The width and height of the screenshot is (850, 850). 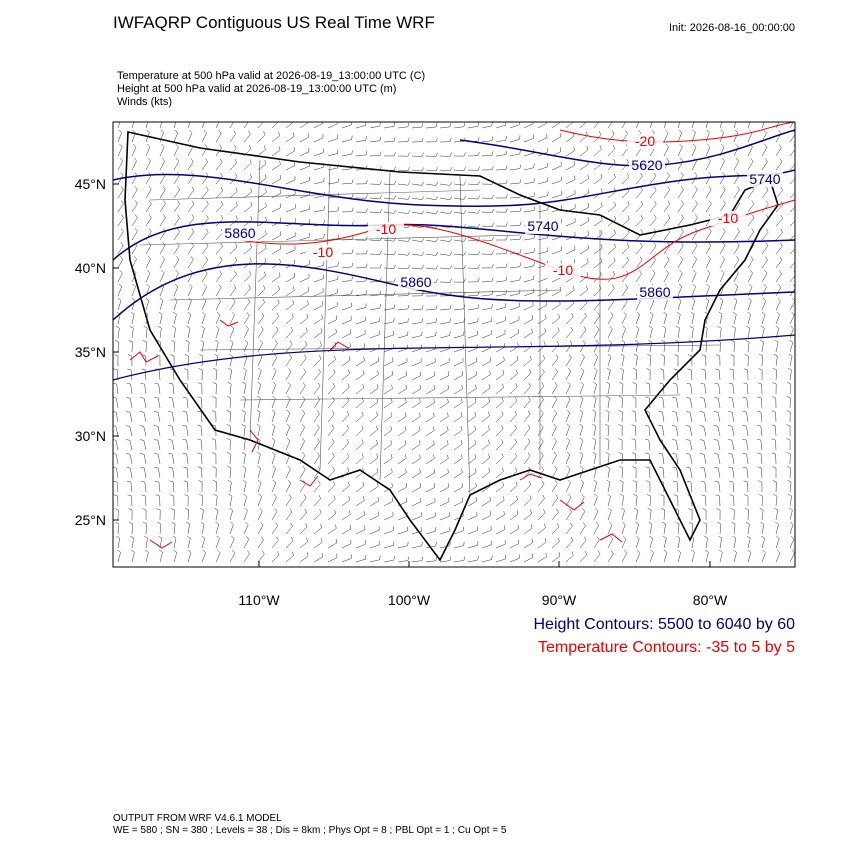 I want to click on lat-label: 40°N, so click(x=90, y=268).